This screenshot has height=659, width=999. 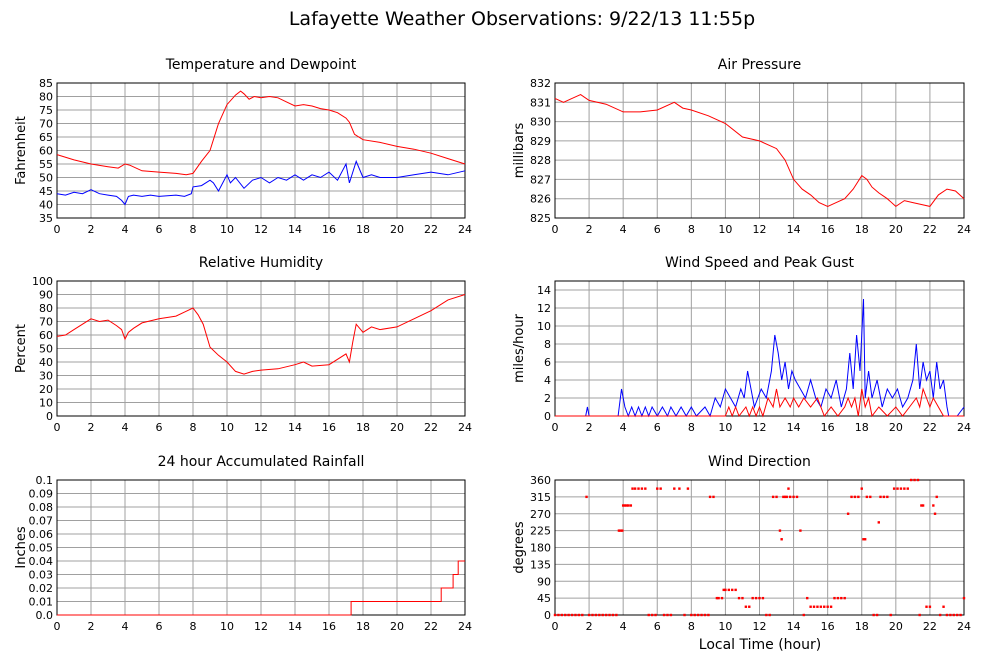 What do you see at coordinates (41, 548) in the screenshot?
I see `y-tick-label: 0.05` at bounding box center [41, 548].